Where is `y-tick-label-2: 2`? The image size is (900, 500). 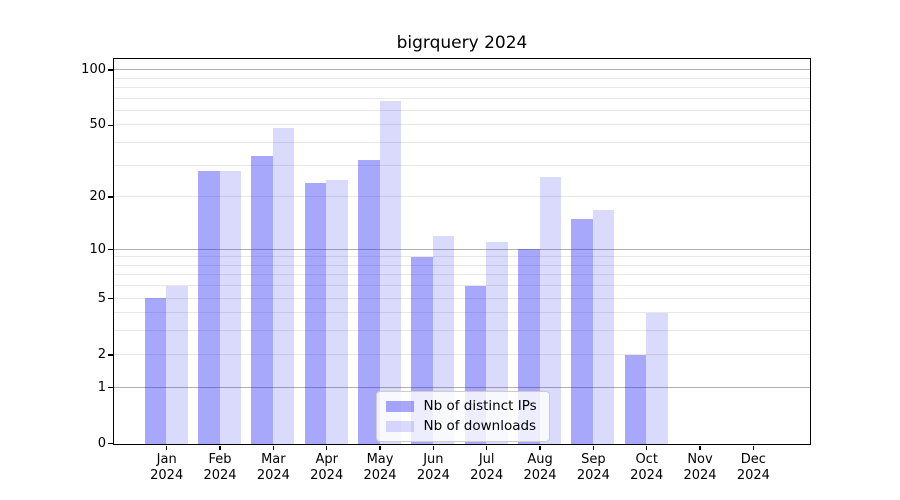 y-tick-label-2: 2 is located at coordinates (101, 354).